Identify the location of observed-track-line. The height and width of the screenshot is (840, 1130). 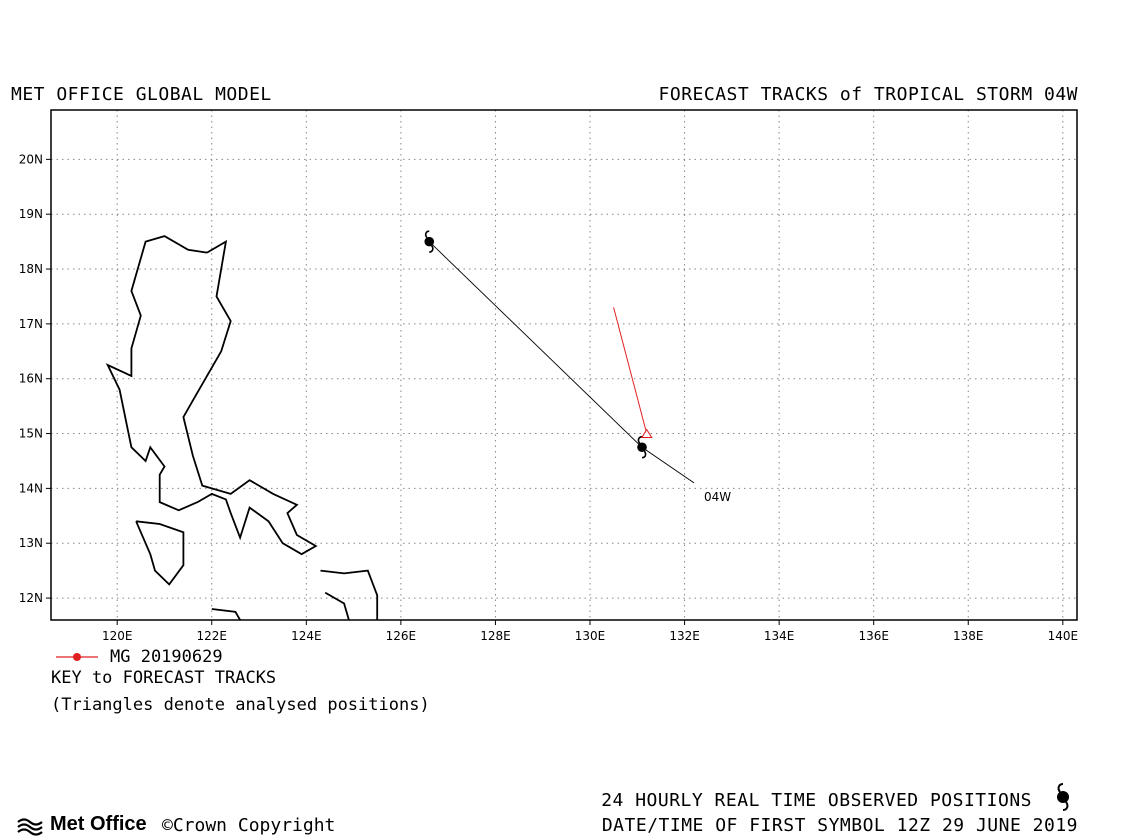
(561, 362).